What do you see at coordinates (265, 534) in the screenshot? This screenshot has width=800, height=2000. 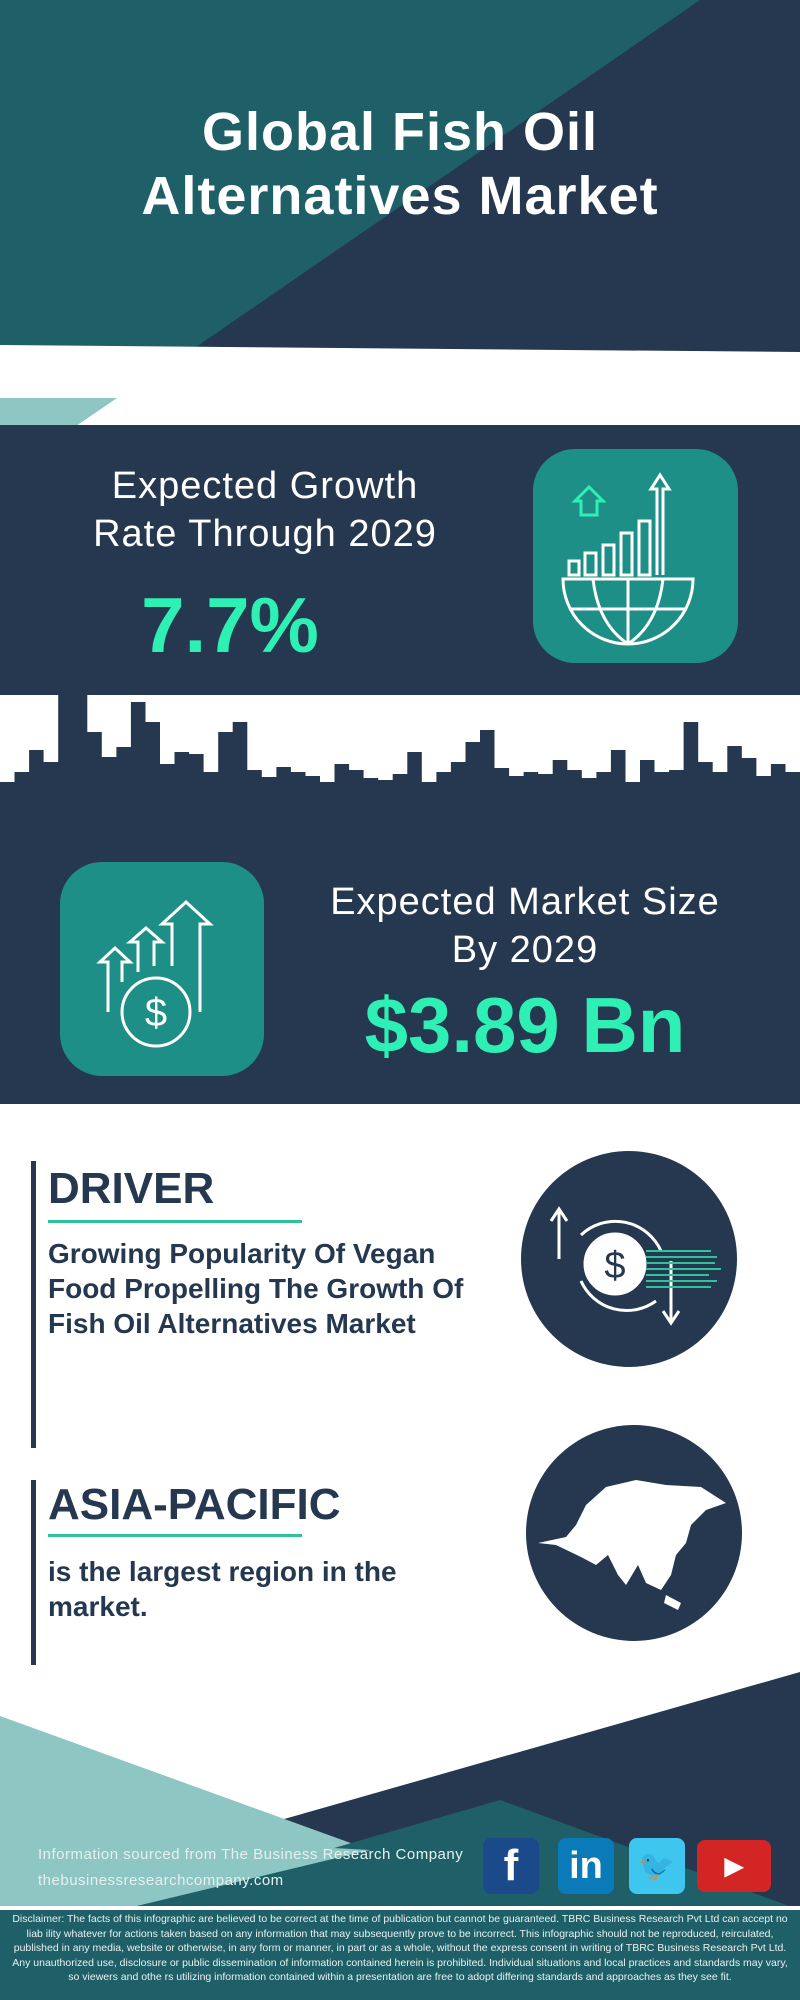 I see `growth-label-line-2: Rate Through 2029` at bounding box center [265, 534].